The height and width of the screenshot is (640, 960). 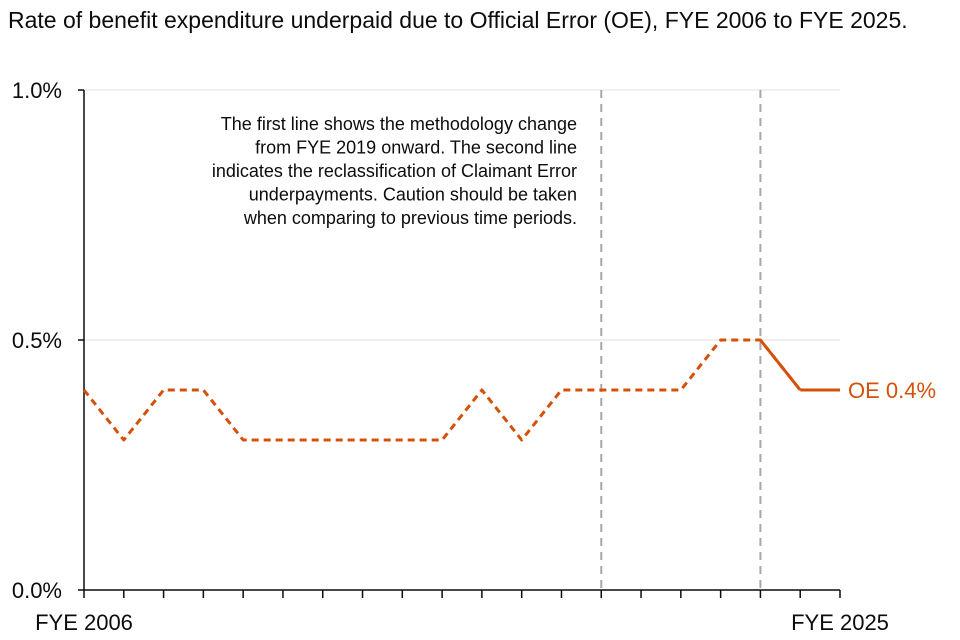 What do you see at coordinates (780, 365) in the screenshot?
I see `series-line-solid` at bounding box center [780, 365].